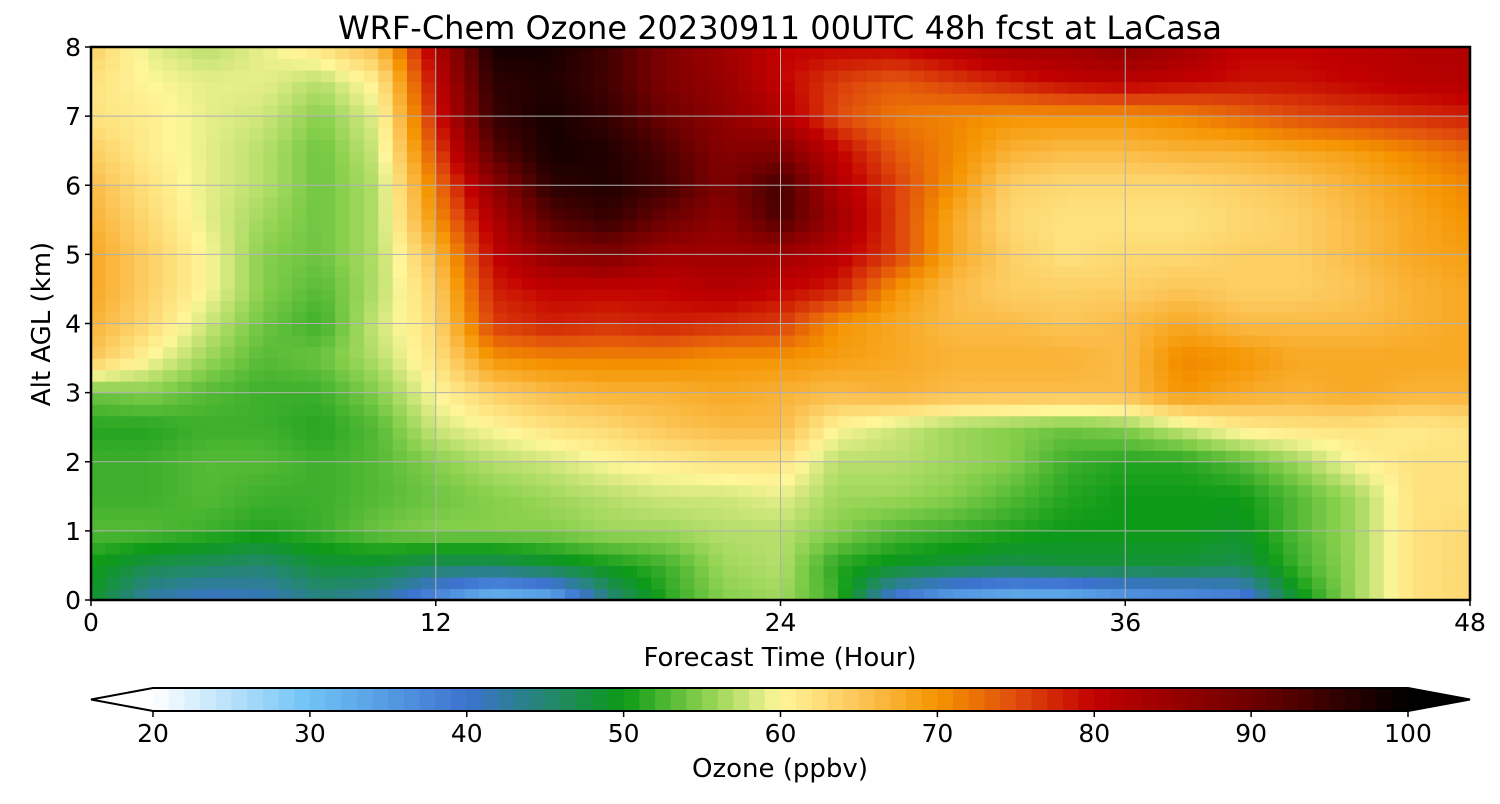 This screenshot has height=804, width=1500. I want to click on colorbar-tick-label: 50, so click(624, 733).